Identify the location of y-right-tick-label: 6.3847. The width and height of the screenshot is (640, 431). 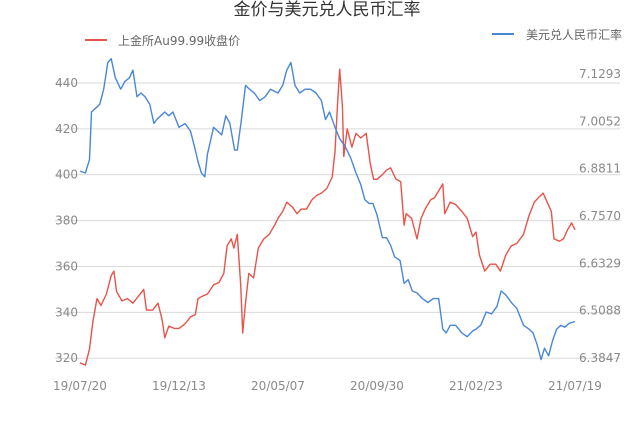
(600, 358).